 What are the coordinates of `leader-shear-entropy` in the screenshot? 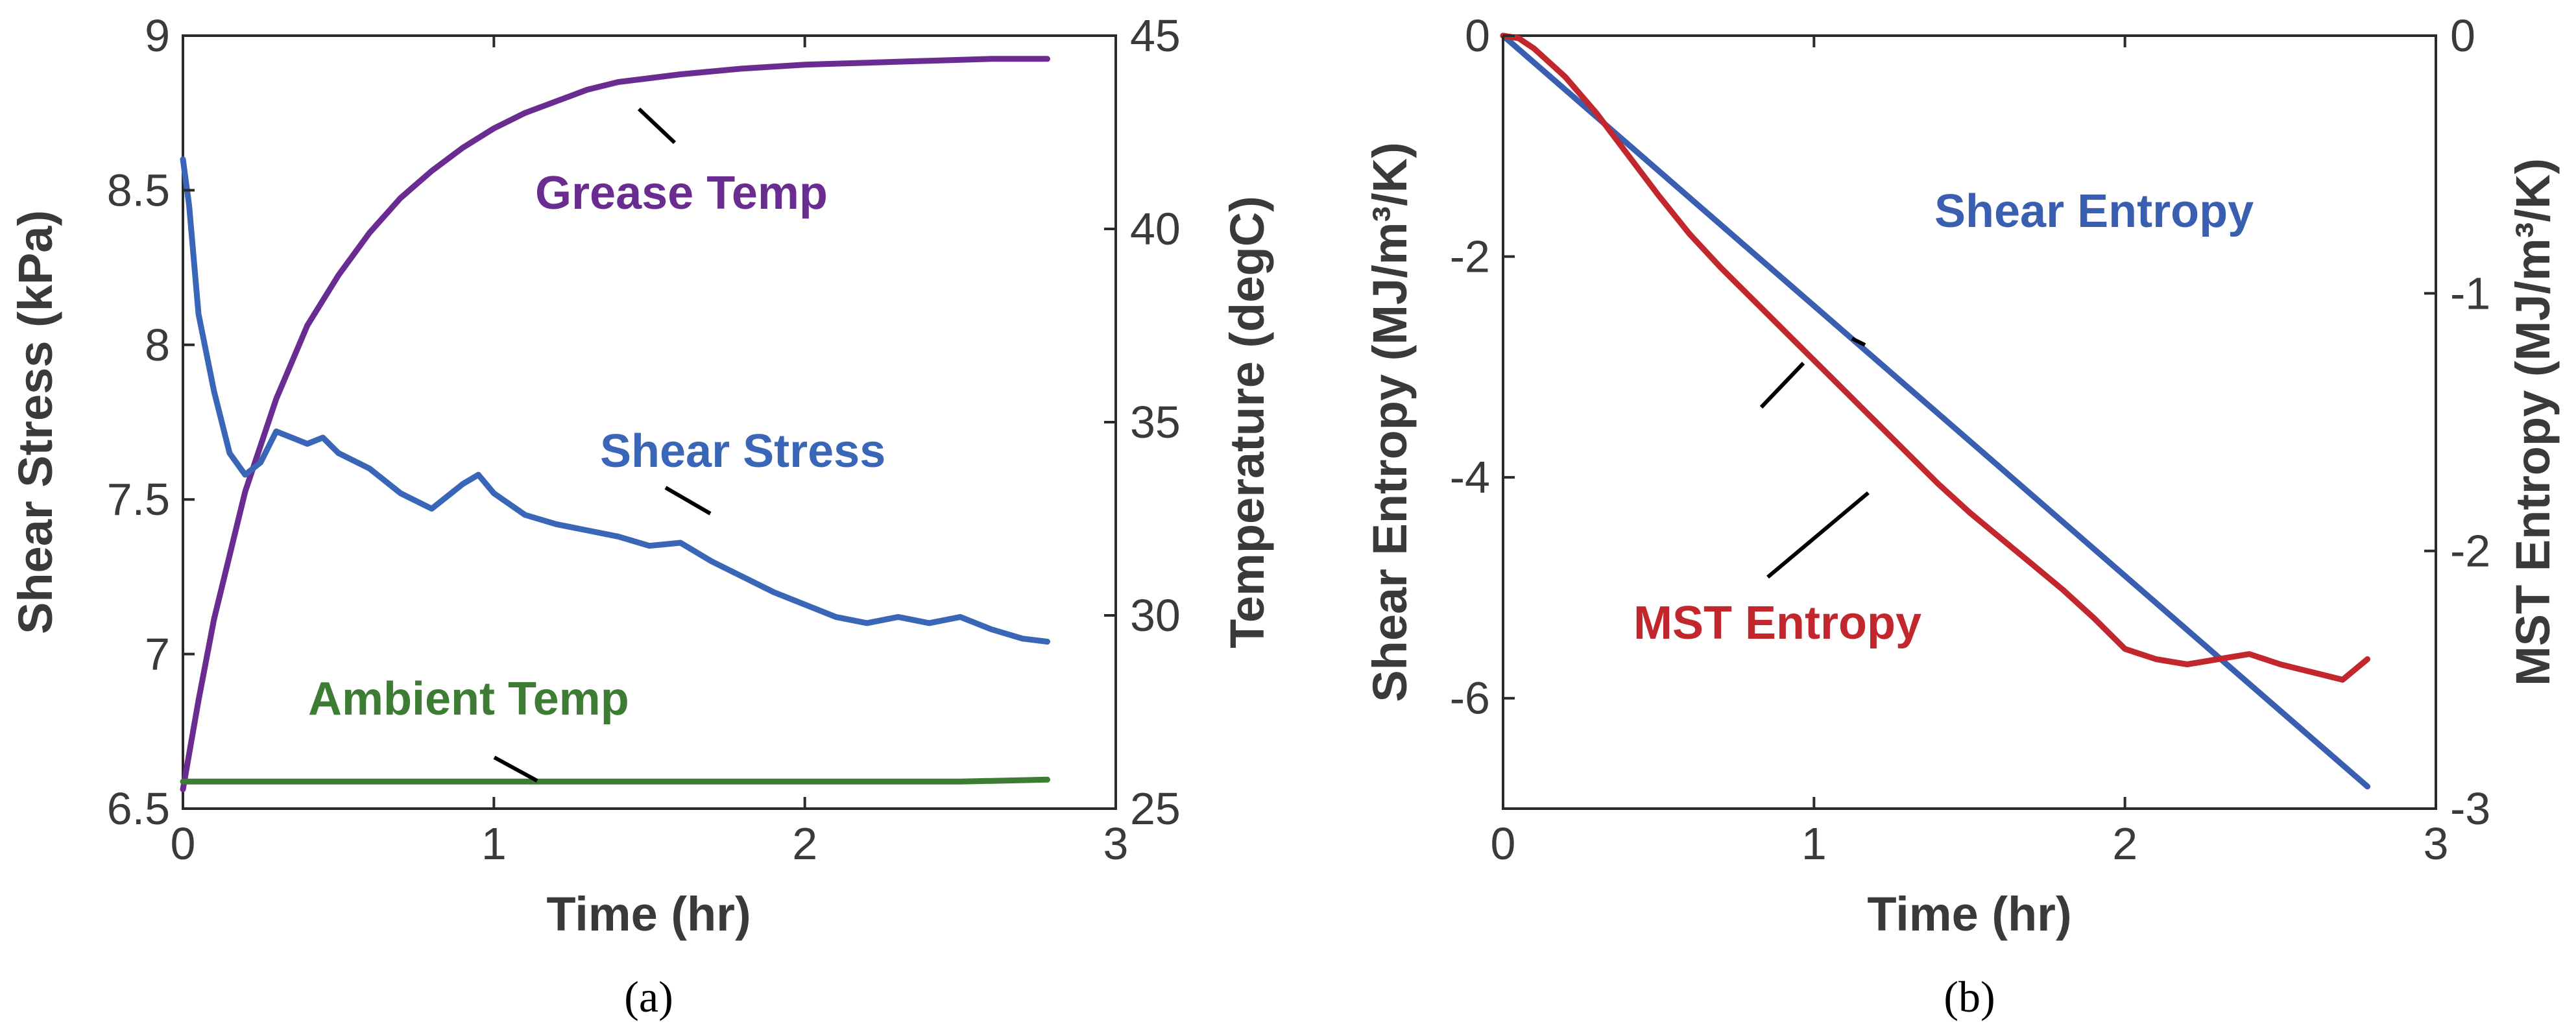 It's located at (1782, 385).